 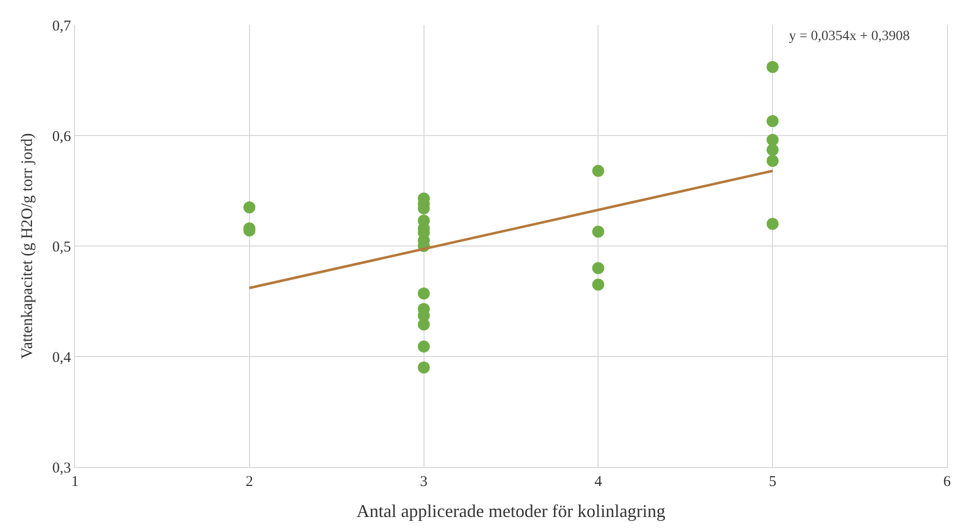 What do you see at coordinates (947, 482) in the screenshot?
I see `x-tick-label: 6` at bounding box center [947, 482].